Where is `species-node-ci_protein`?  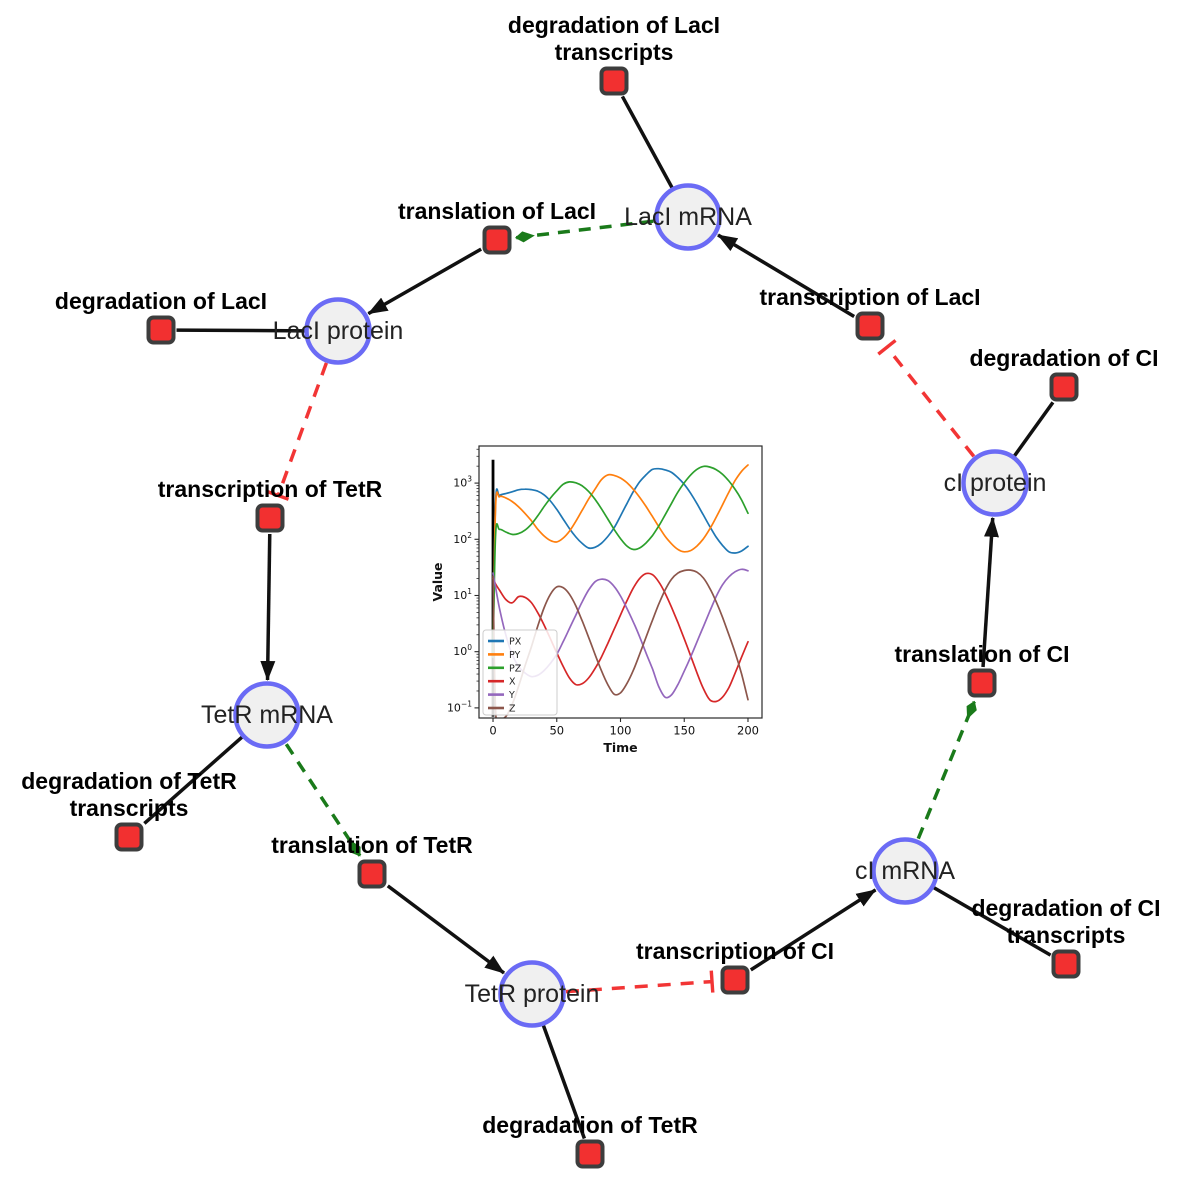
species-node-ci_protein is located at coordinates (995, 483).